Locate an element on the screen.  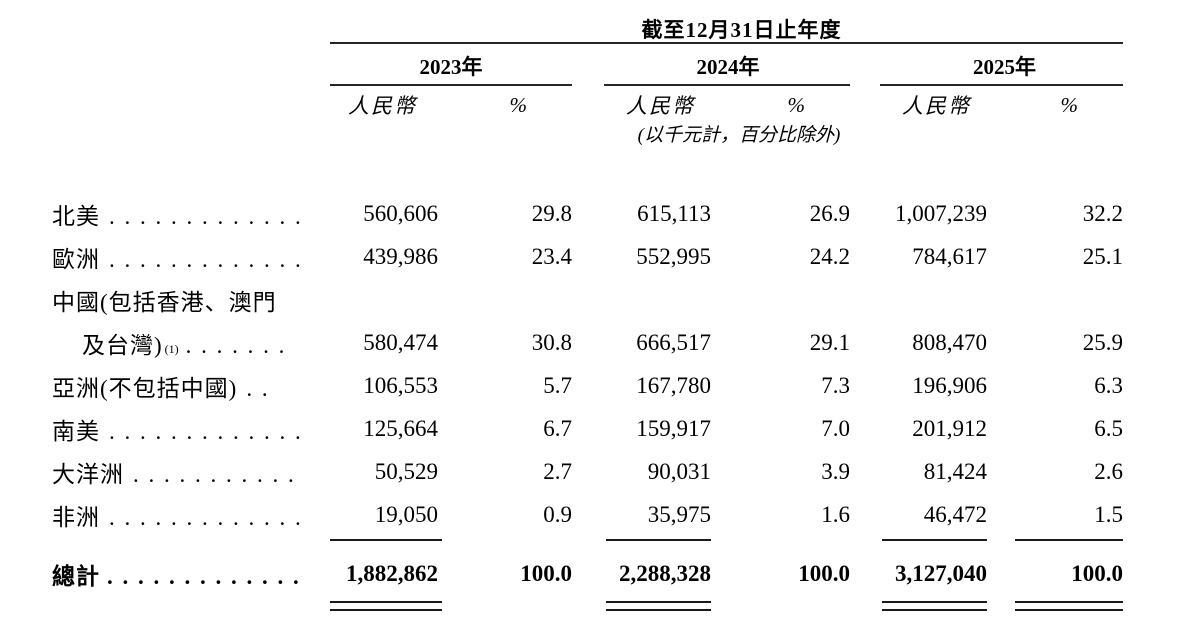
row-label: 及台灣) is located at coordinates (122, 345).